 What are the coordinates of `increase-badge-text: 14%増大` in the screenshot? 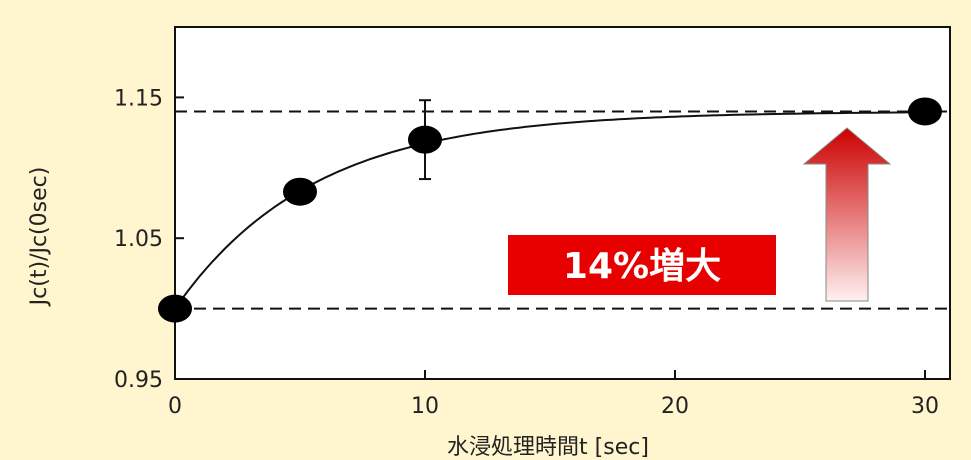 It's located at (642, 266).